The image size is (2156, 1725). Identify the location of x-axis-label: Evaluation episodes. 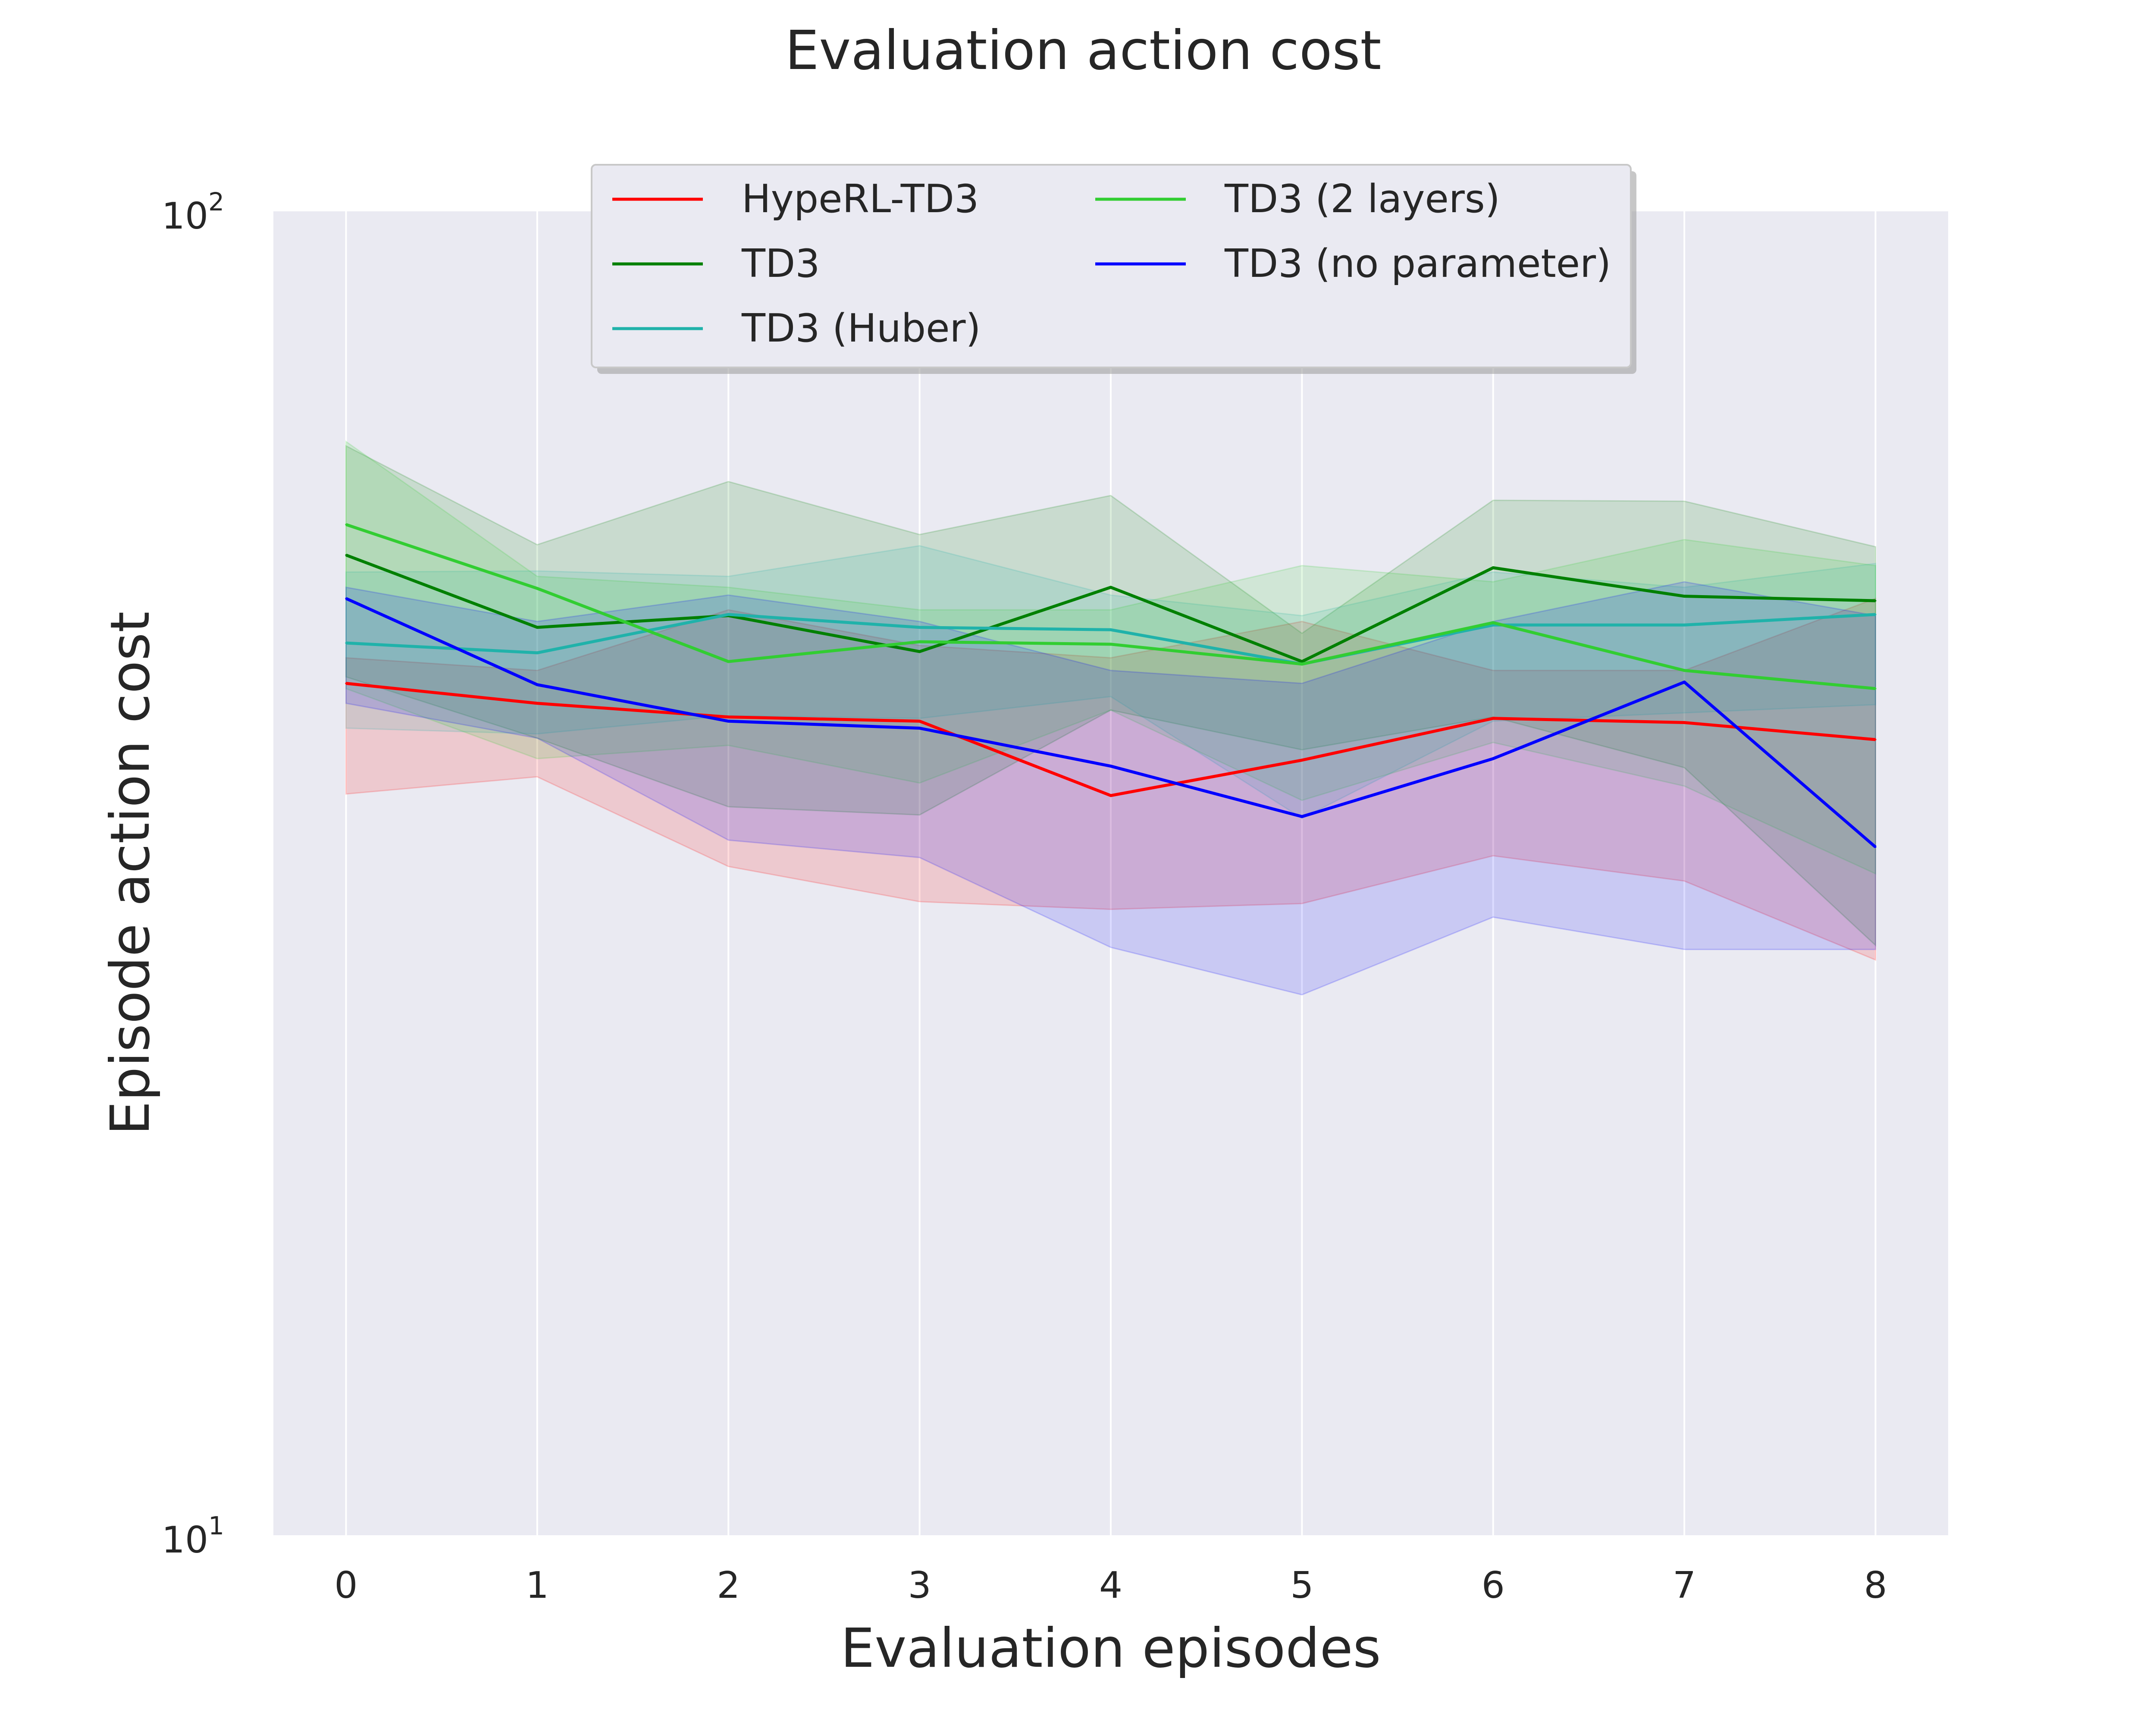
(1110, 1649).